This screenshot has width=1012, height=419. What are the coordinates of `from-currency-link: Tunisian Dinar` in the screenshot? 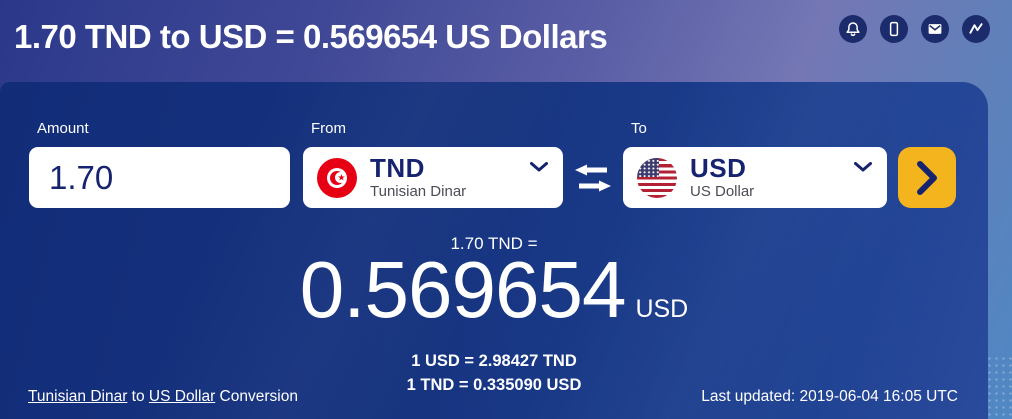 It's located at (78, 396).